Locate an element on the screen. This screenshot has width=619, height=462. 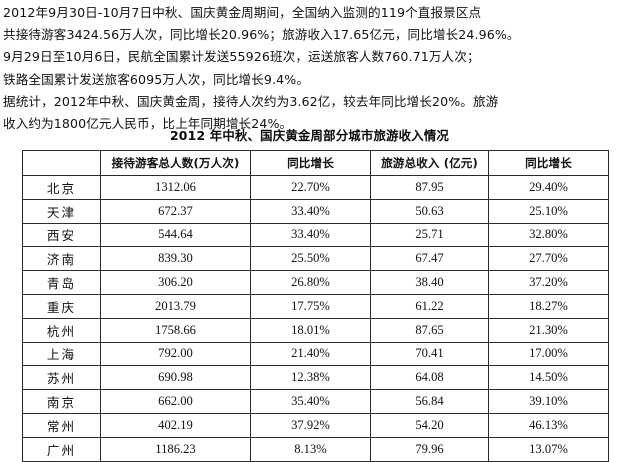
cell-city: 北京 is located at coordinates (61, 187).